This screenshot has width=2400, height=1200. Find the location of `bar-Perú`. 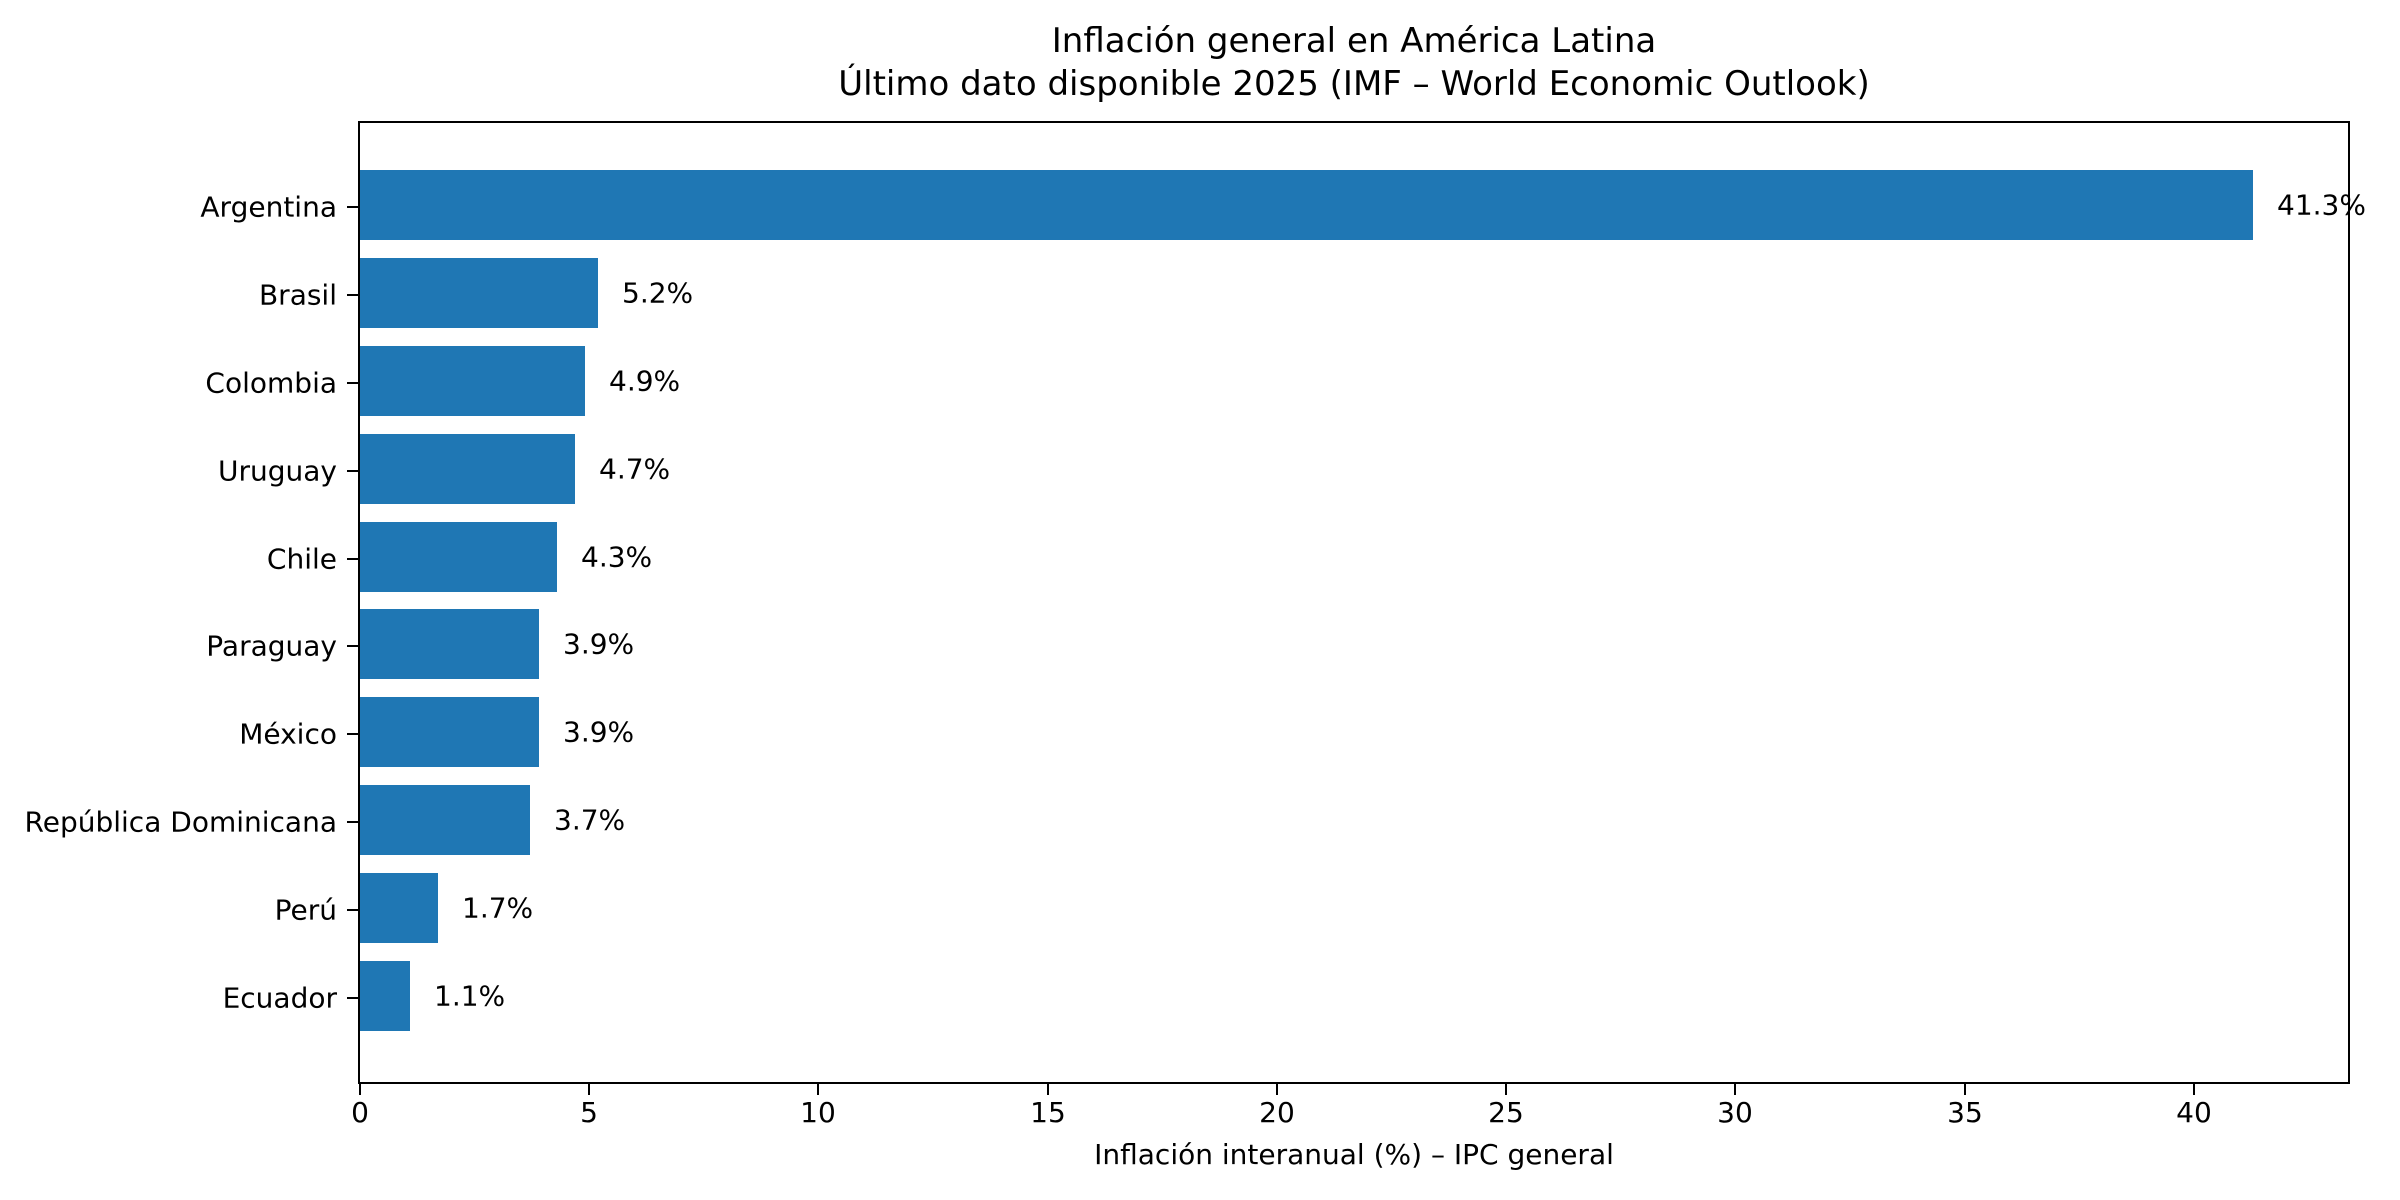

bar-Perú is located at coordinates (399, 908).